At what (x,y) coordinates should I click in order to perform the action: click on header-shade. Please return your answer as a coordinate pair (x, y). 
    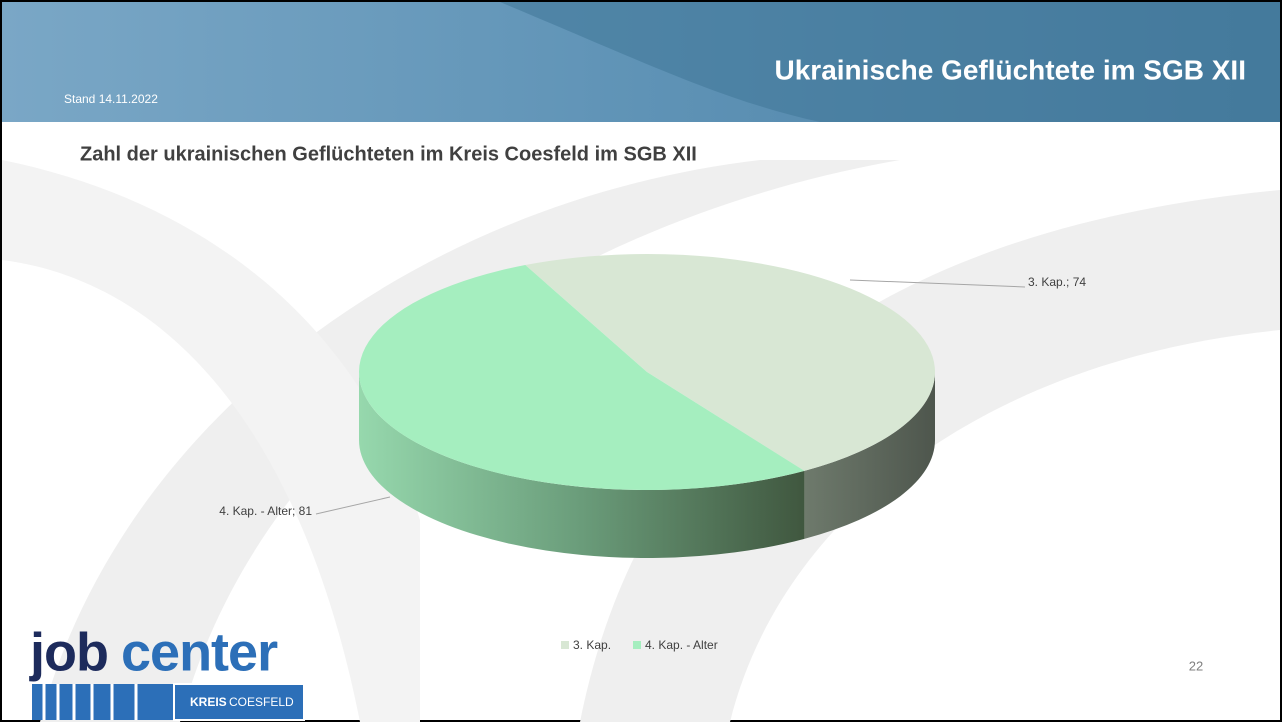
    Looking at the image, I should click on (890, 62).